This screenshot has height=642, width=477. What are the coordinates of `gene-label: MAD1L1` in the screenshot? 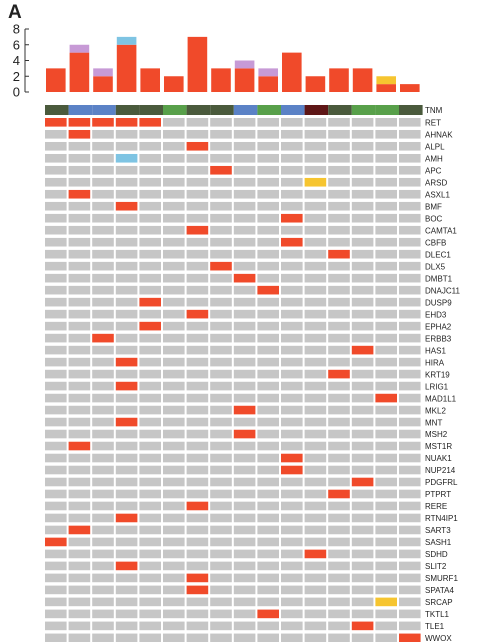 It's located at (441, 398).